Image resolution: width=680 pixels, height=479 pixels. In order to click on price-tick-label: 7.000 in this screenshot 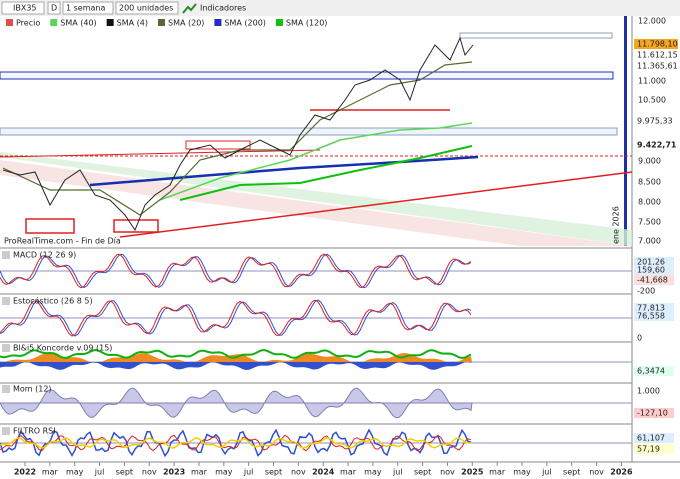, I will do `click(649, 241)`.